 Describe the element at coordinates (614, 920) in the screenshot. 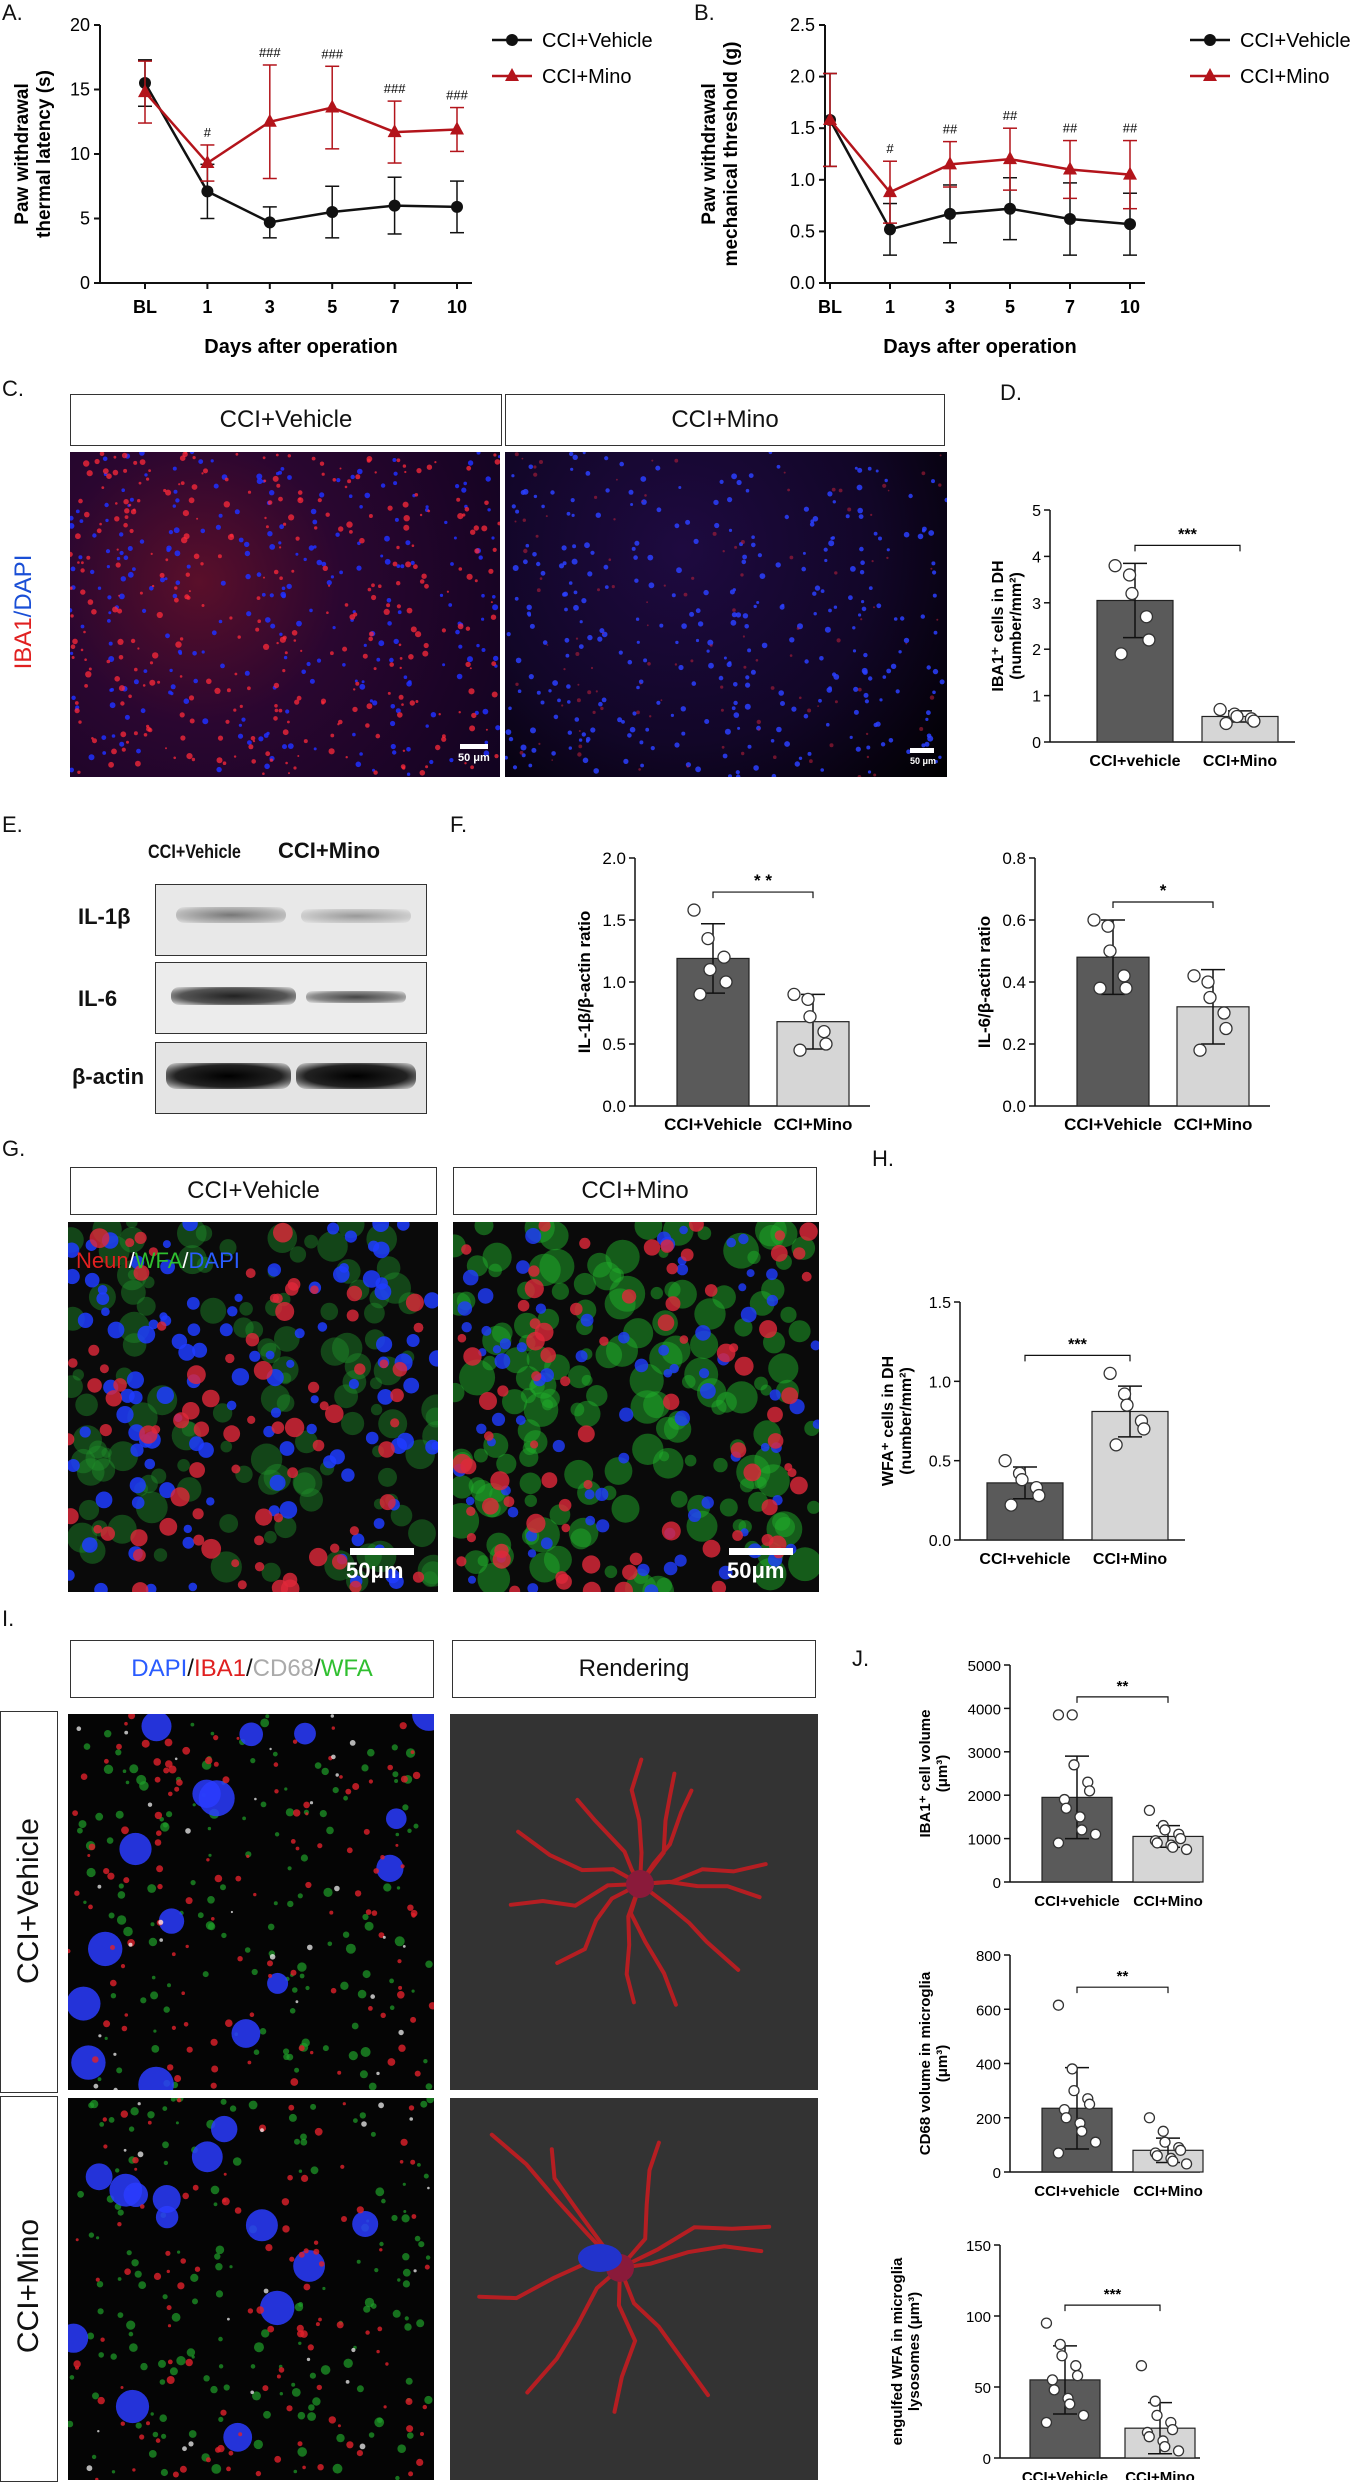

I see `y-tick-label: 1.5` at that location.